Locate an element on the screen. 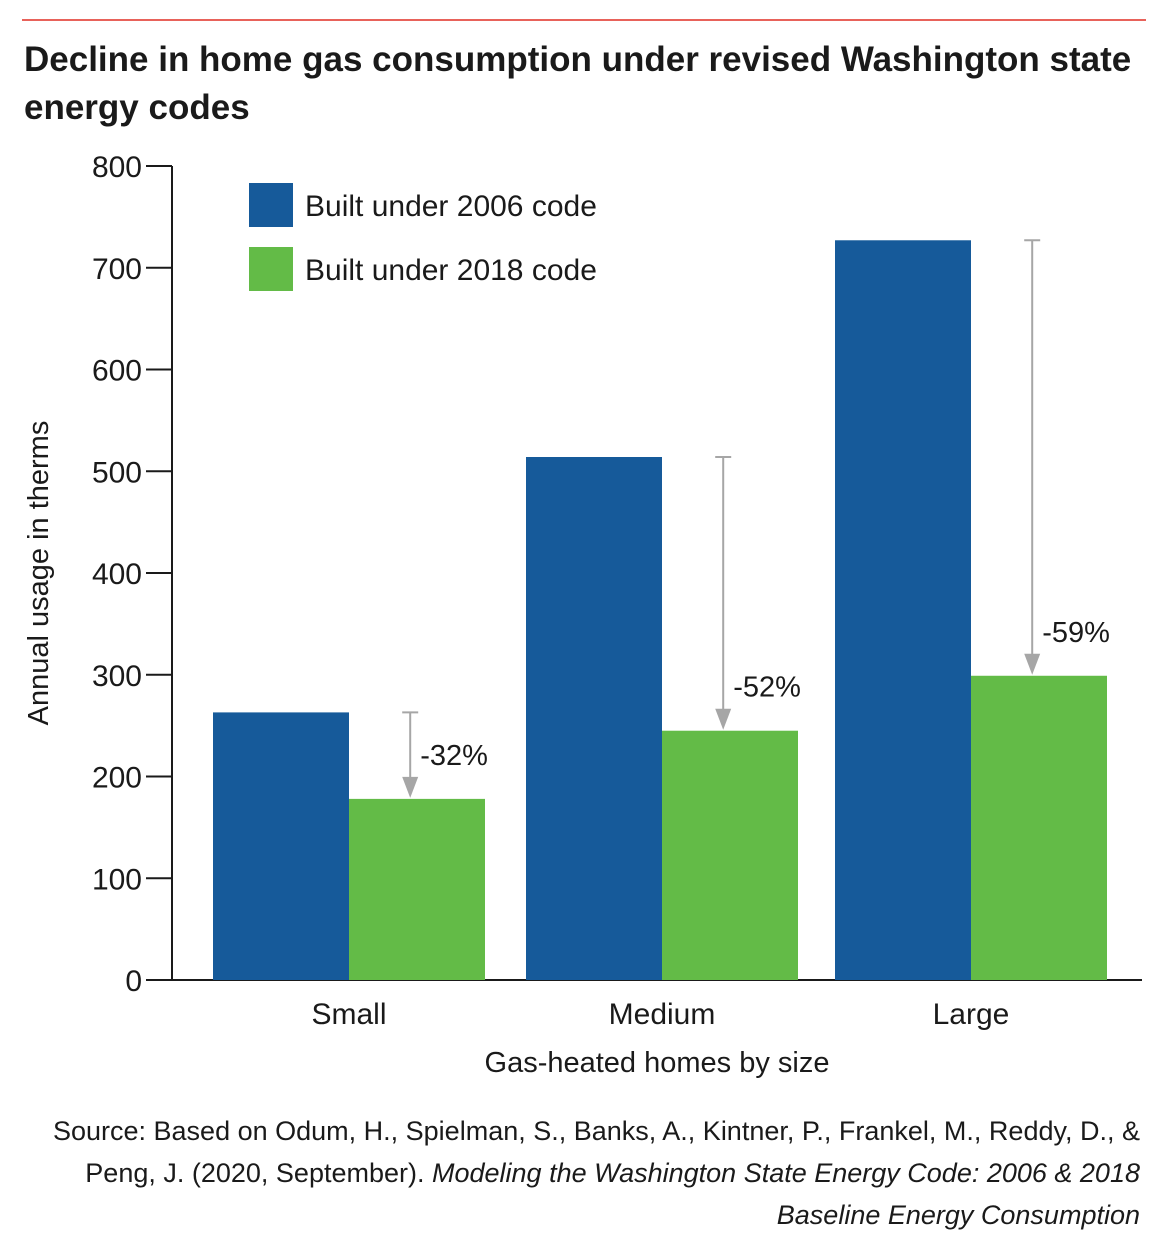 The image size is (1164, 1251). reduction-label: -32% is located at coordinates (454, 756).